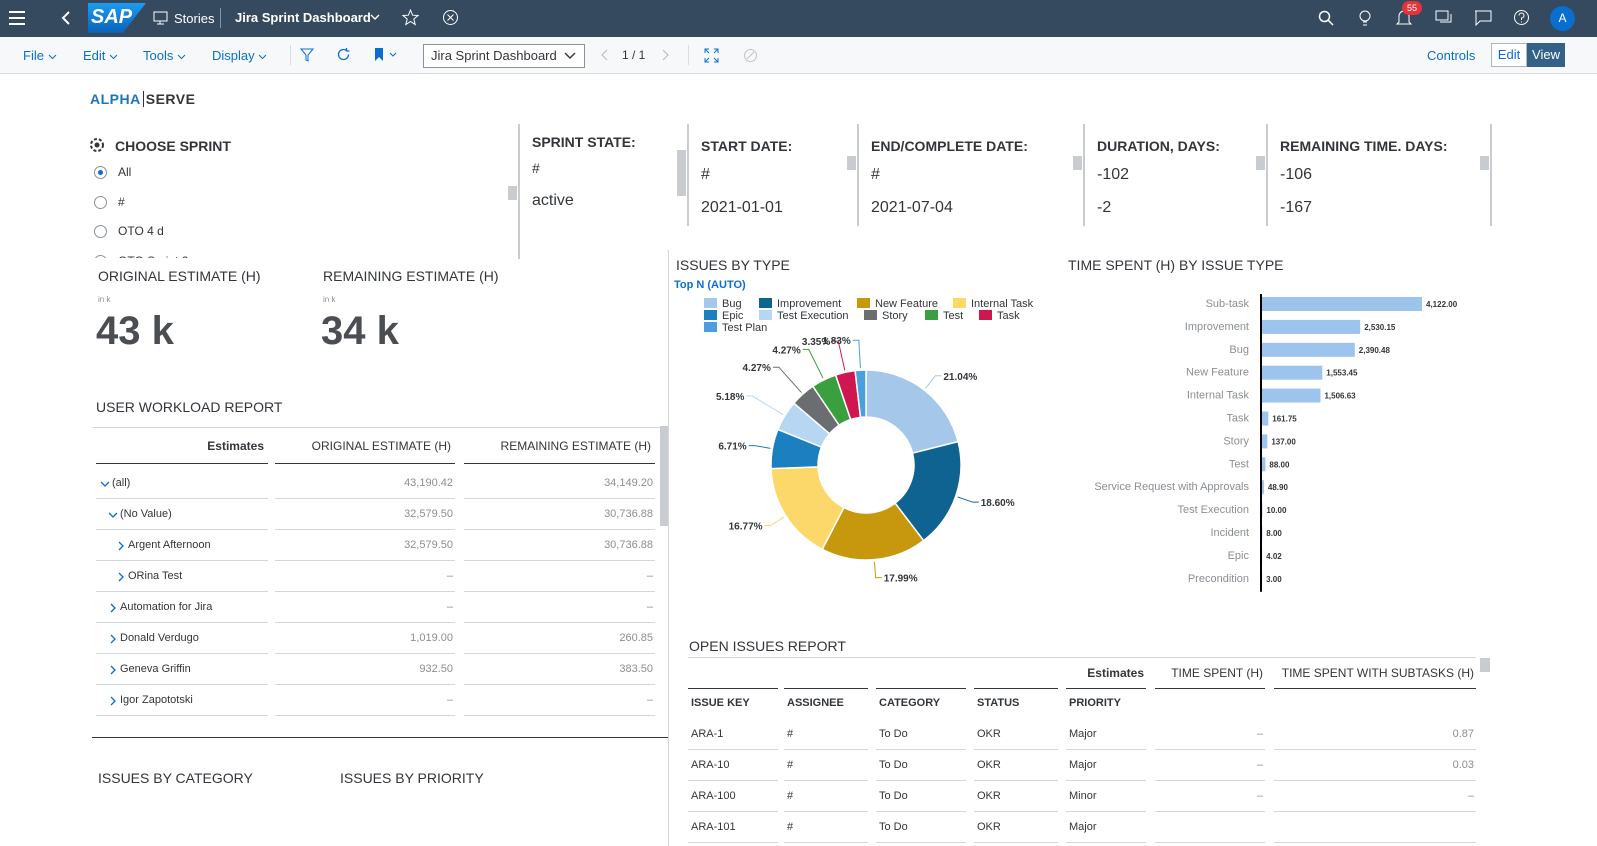 The width and height of the screenshot is (1597, 846). What do you see at coordinates (1521, 17) in the screenshot?
I see `help-icon` at bounding box center [1521, 17].